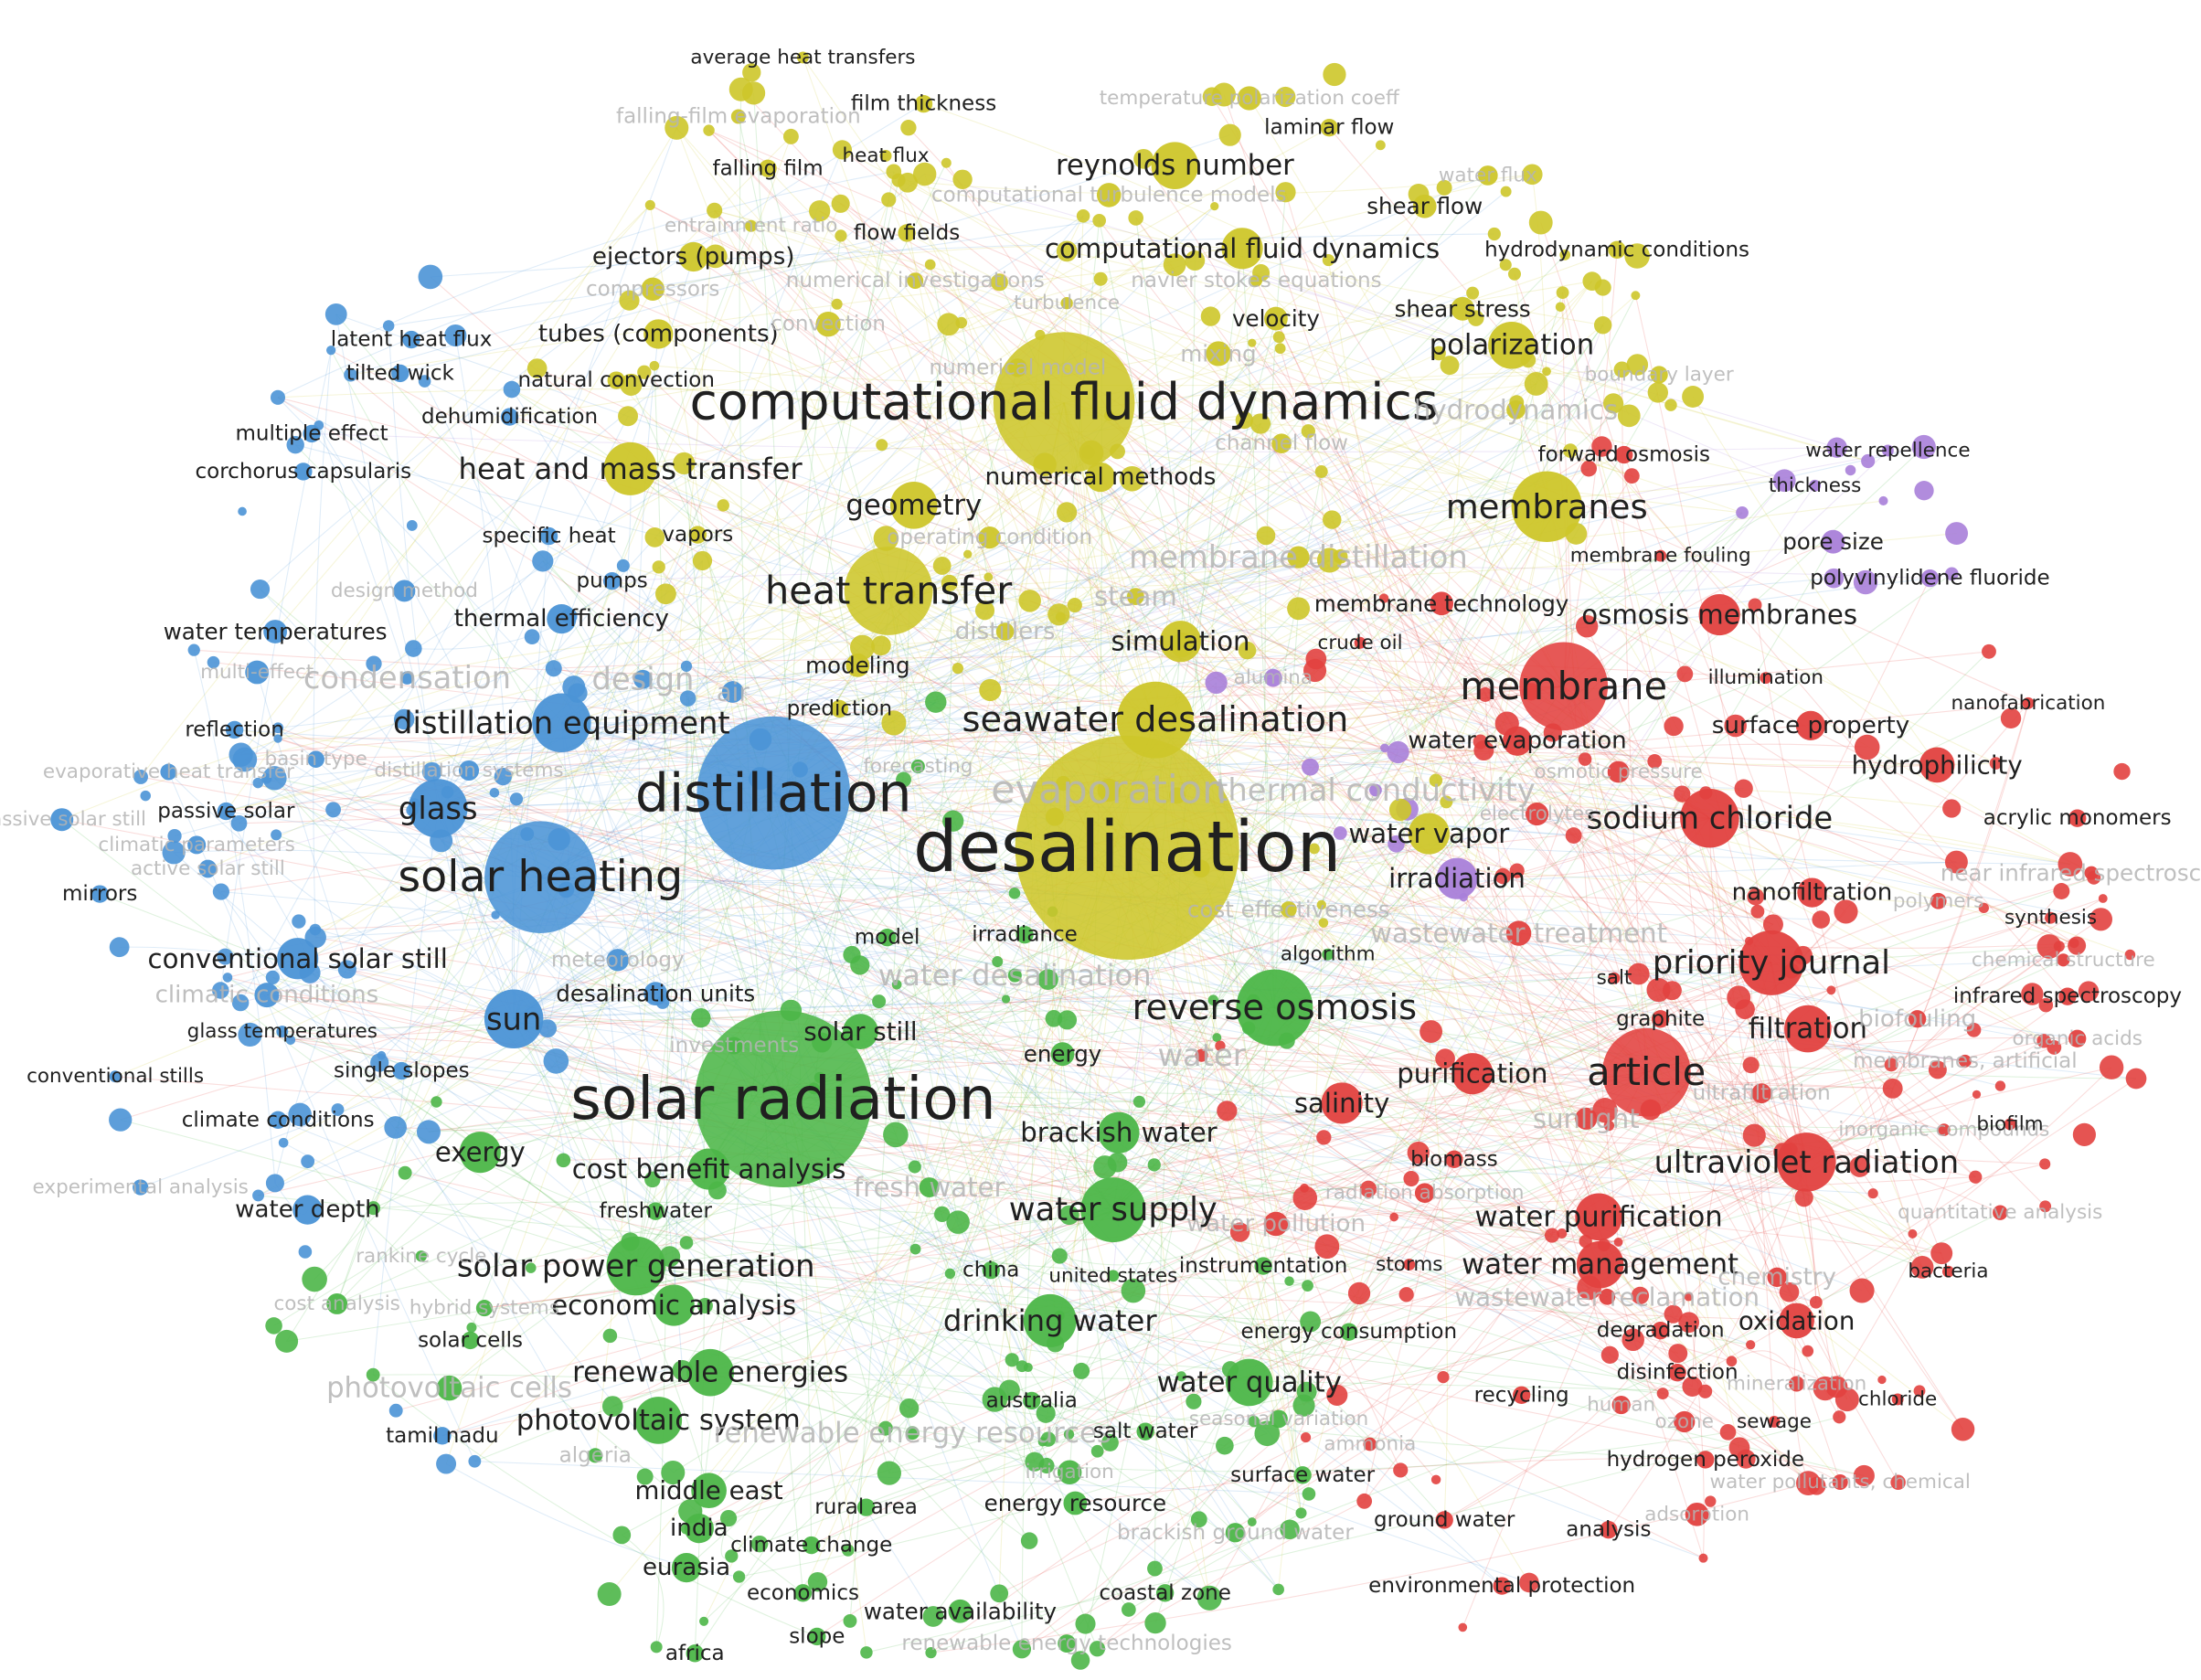 The image size is (2201, 1680). I want to click on node-label: near infrared spectroscopy, so click(2070, 874).